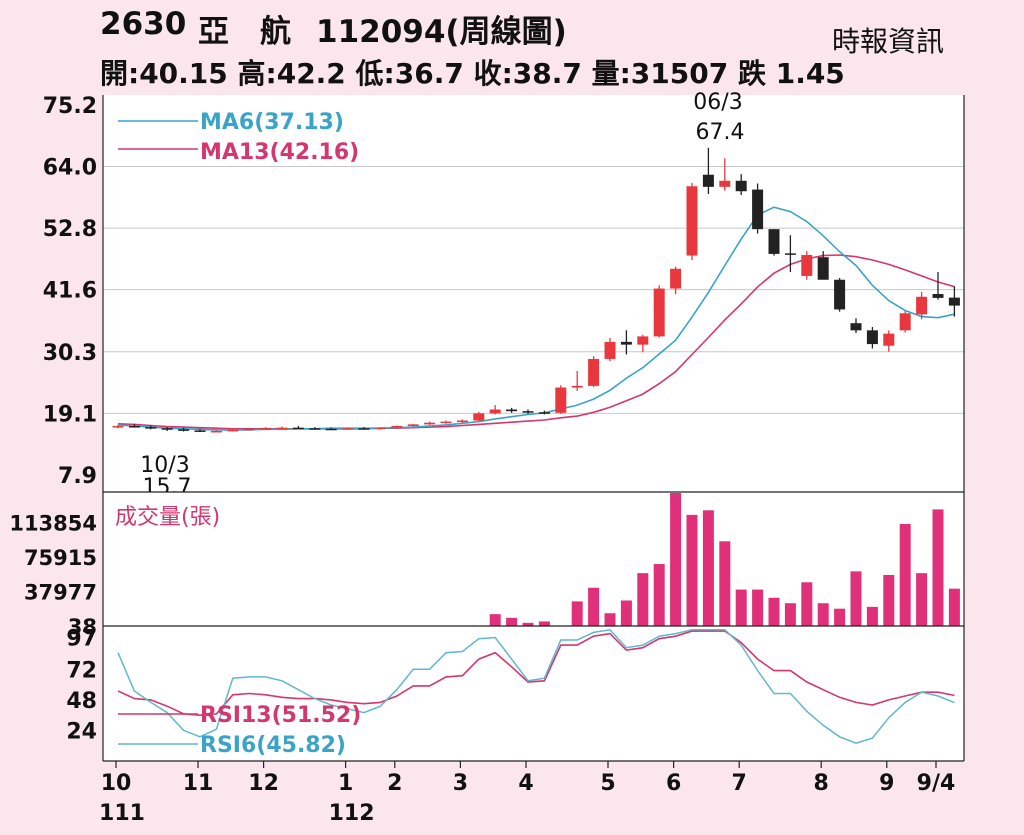  I want to click on month-label: 4, so click(525, 783).